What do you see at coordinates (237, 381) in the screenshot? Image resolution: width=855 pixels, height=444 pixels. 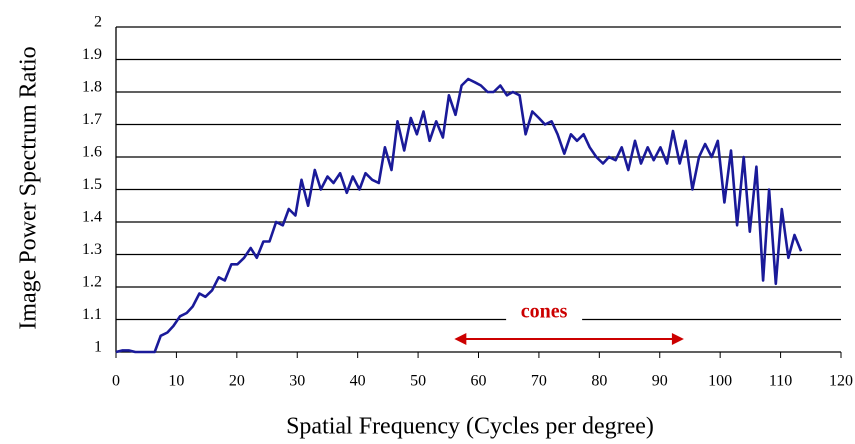 I see `x-tick-label: 20` at bounding box center [237, 381].